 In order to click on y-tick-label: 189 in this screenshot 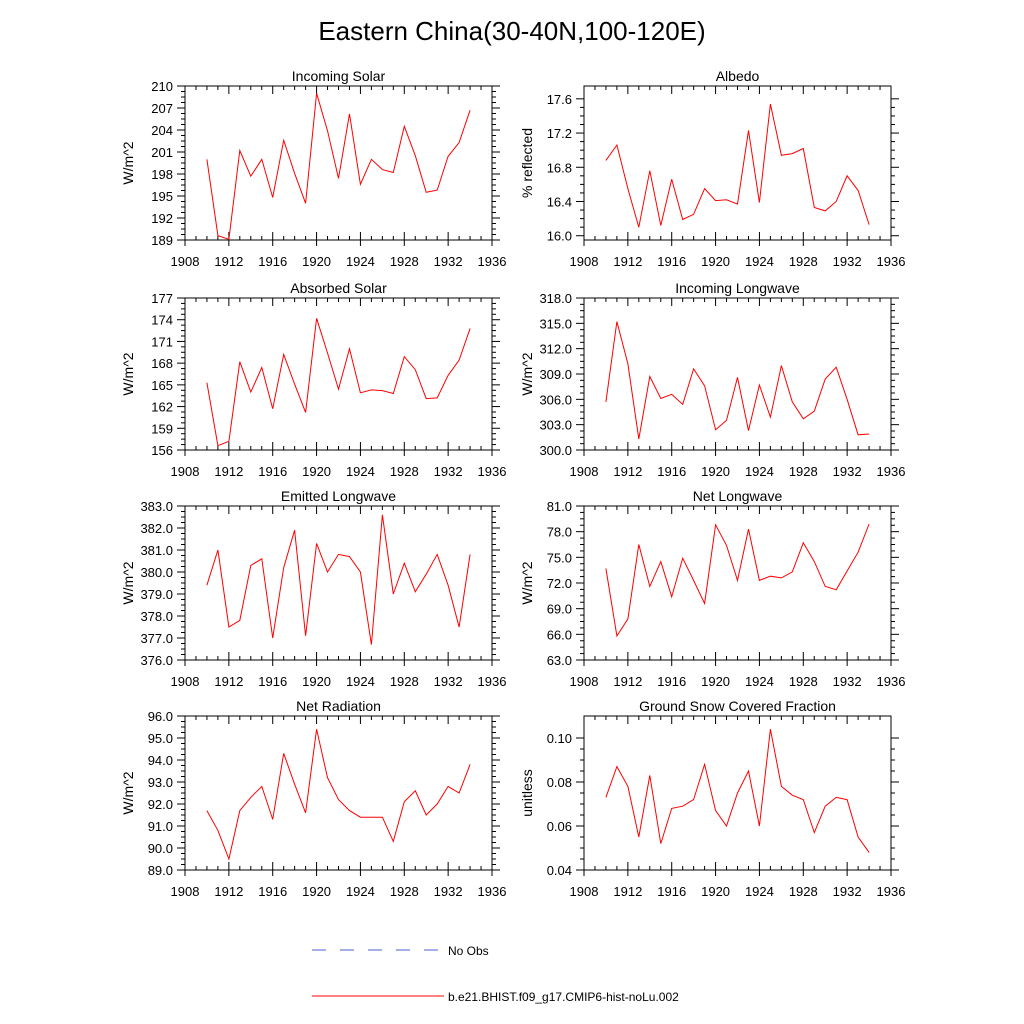, I will do `click(162, 240)`.